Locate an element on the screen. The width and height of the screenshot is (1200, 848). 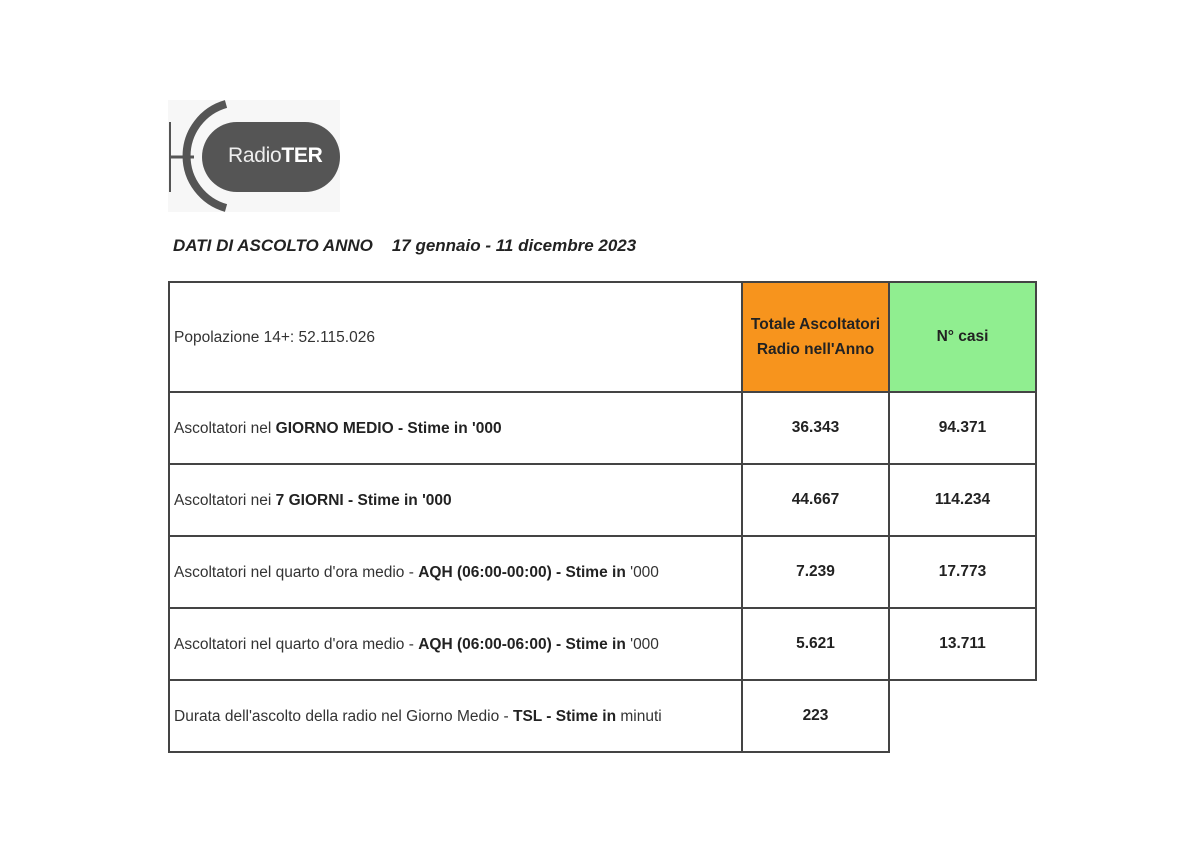
radioter-logo is located at coordinates (254, 156).